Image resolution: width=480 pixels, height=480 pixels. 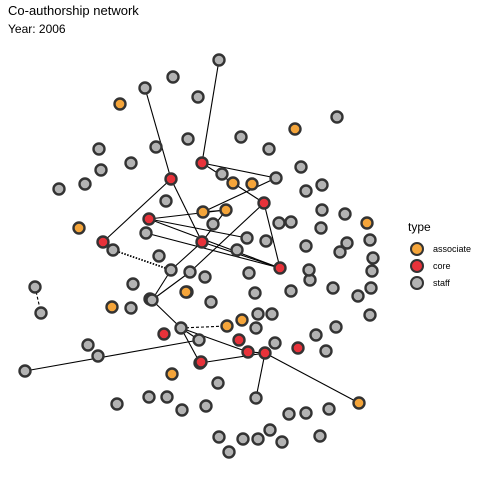 I want to click on node-associate-n51, so click(x=112, y=307).